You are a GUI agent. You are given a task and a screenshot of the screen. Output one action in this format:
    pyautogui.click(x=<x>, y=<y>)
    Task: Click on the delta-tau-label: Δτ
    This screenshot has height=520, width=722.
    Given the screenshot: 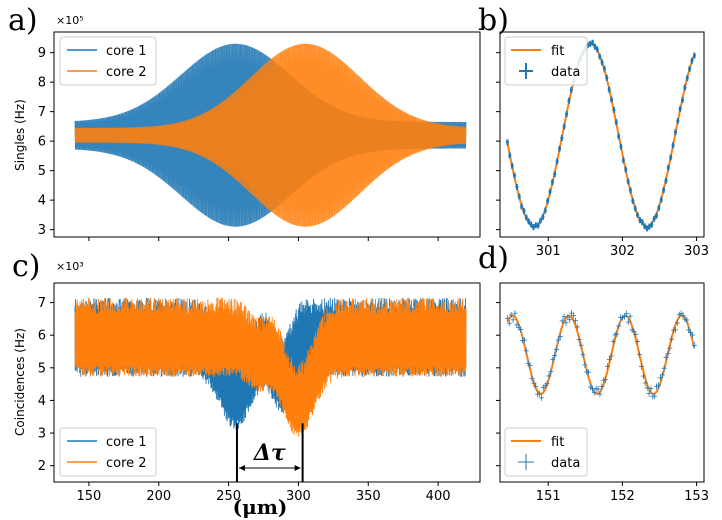 What is the action you would take?
    pyautogui.click(x=269, y=453)
    